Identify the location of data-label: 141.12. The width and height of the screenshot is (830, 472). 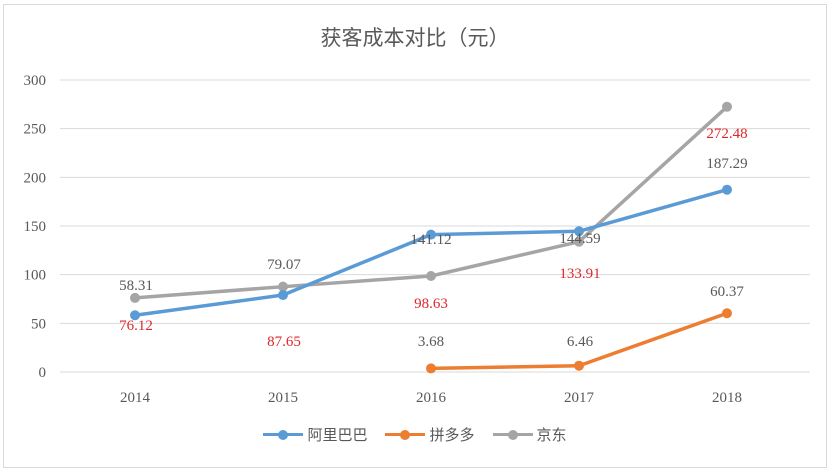
(430, 240).